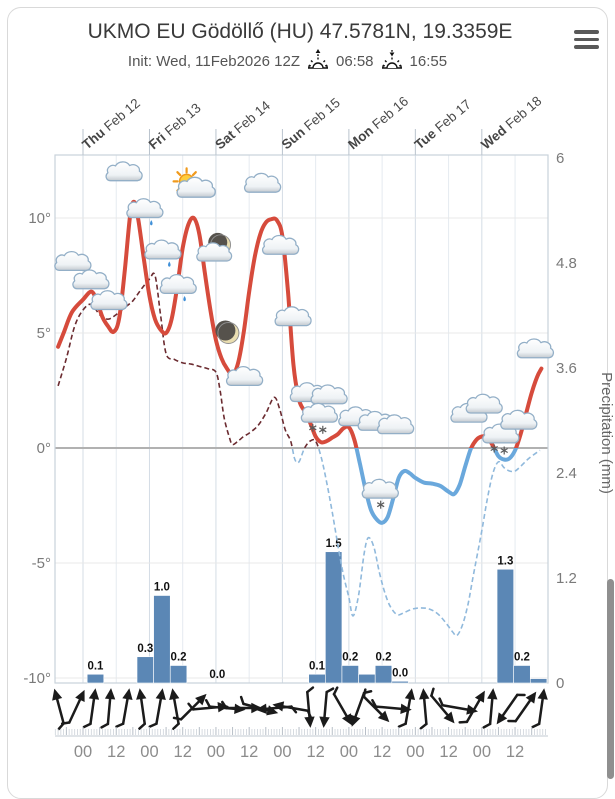 The image size is (615, 799). What do you see at coordinates (610, 679) in the screenshot?
I see `scrollbar-thumb` at bounding box center [610, 679].